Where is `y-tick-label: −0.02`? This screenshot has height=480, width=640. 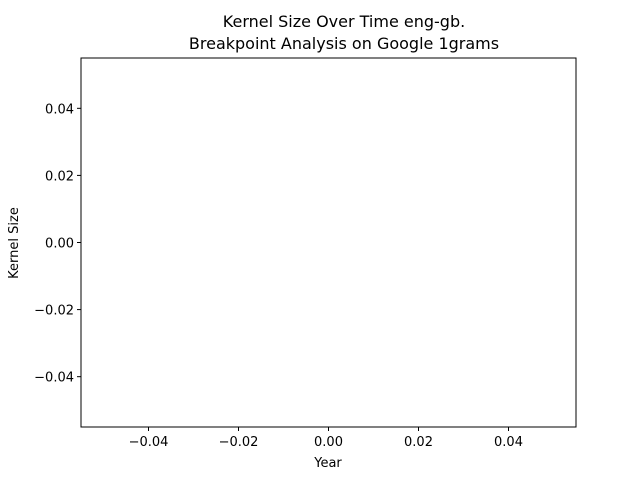
y-tick-label: −0.02 is located at coordinates (54, 311).